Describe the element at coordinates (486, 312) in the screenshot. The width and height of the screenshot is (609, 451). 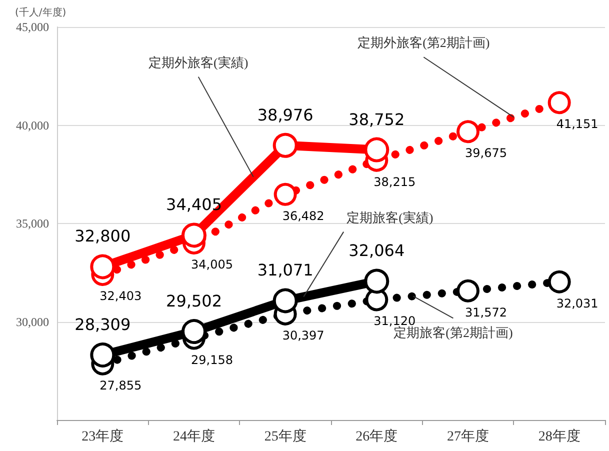
I see `data-label: 31,572` at that location.